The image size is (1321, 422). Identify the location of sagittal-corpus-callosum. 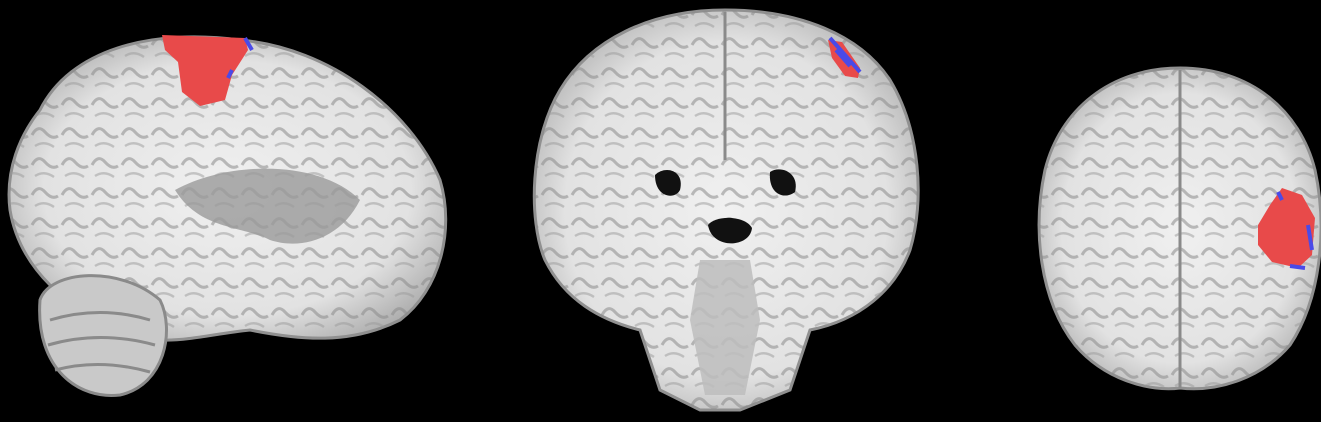
(267, 206).